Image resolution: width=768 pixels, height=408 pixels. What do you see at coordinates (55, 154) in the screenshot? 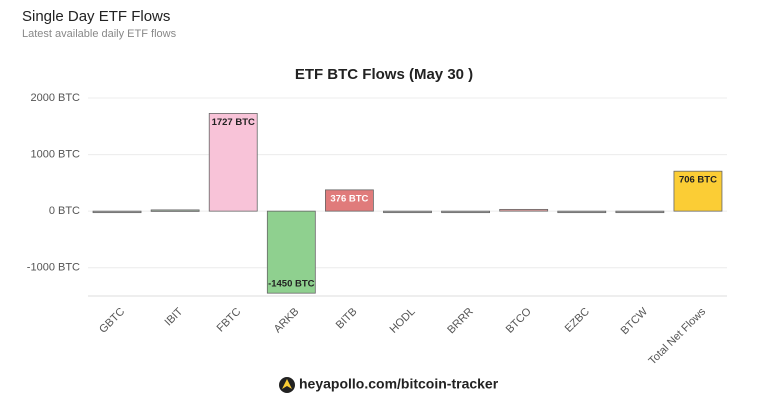
I see `y-tick-label: 1000 BTC` at bounding box center [55, 154].